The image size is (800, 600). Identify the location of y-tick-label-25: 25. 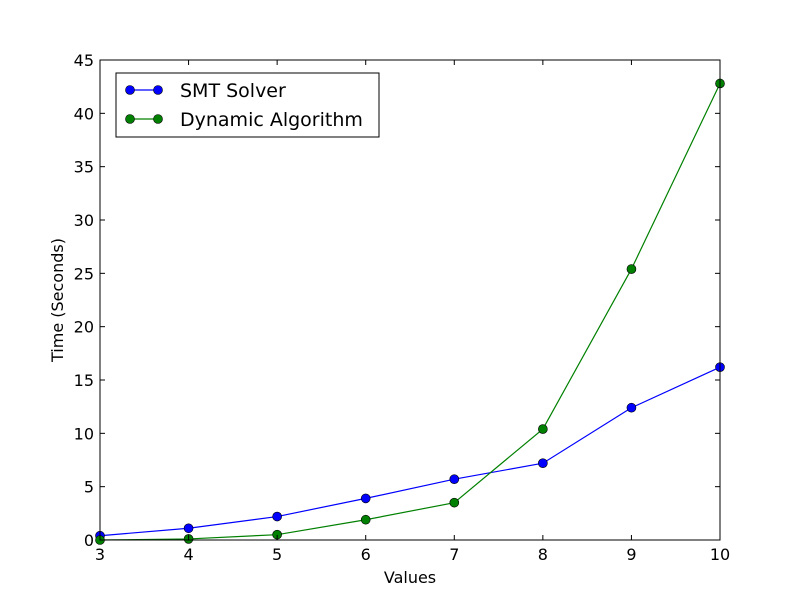
(84, 273).